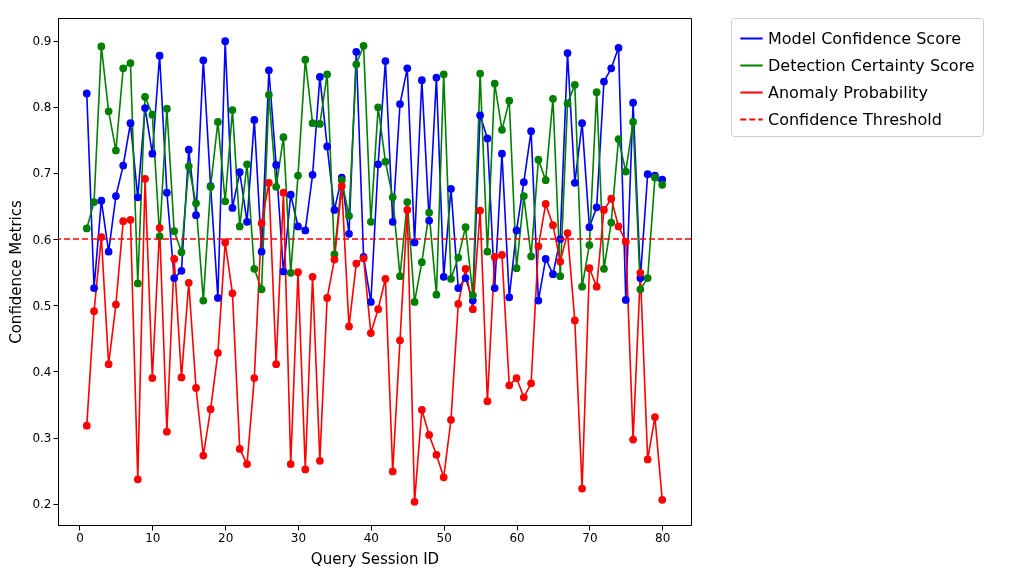  What do you see at coordinates (16, 272) in the screenshot?
I see `y-axis-title: Confidence Metrics` at bounding box center [16, 272].